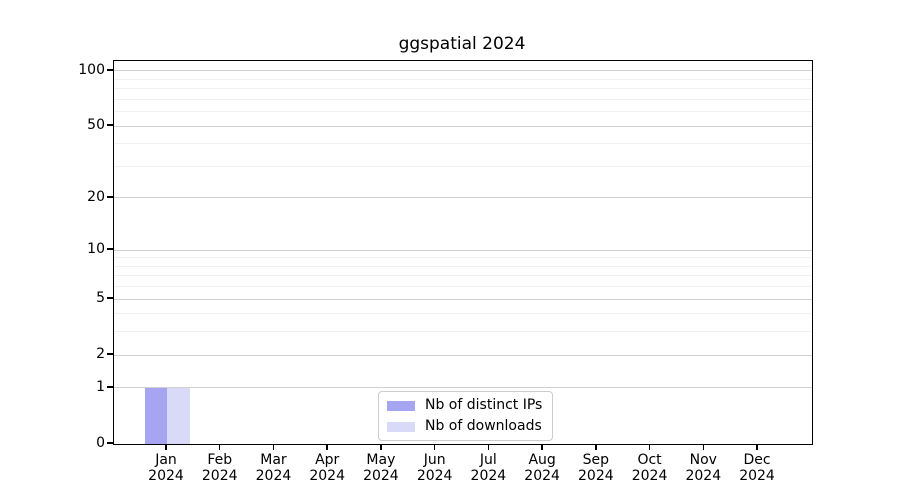 The width and height of the screenshot is (900, 500). I want to click on y-tick-label: 1, so click(100, 386).